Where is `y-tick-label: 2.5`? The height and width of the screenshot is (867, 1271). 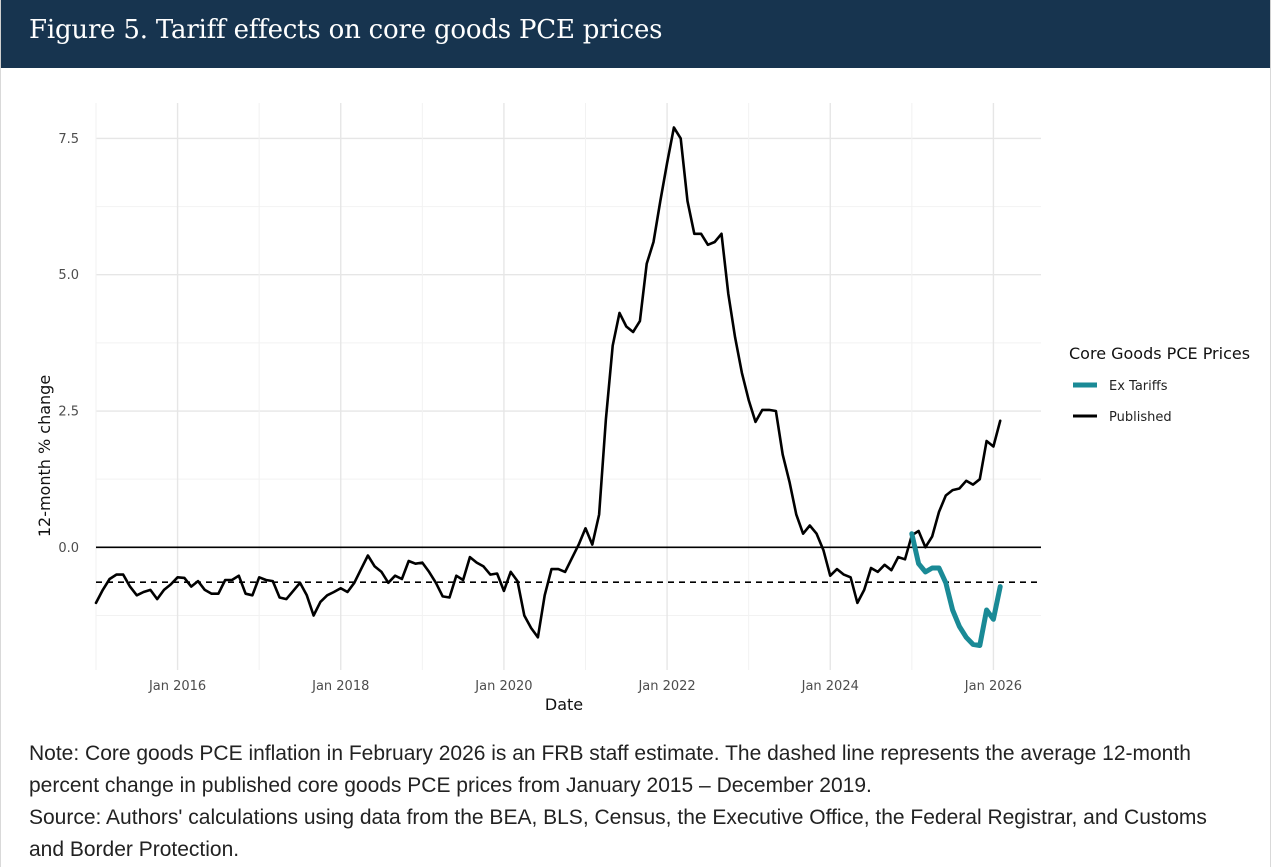 y-tick-label: 2.5 is located at coordinates (68, 412).